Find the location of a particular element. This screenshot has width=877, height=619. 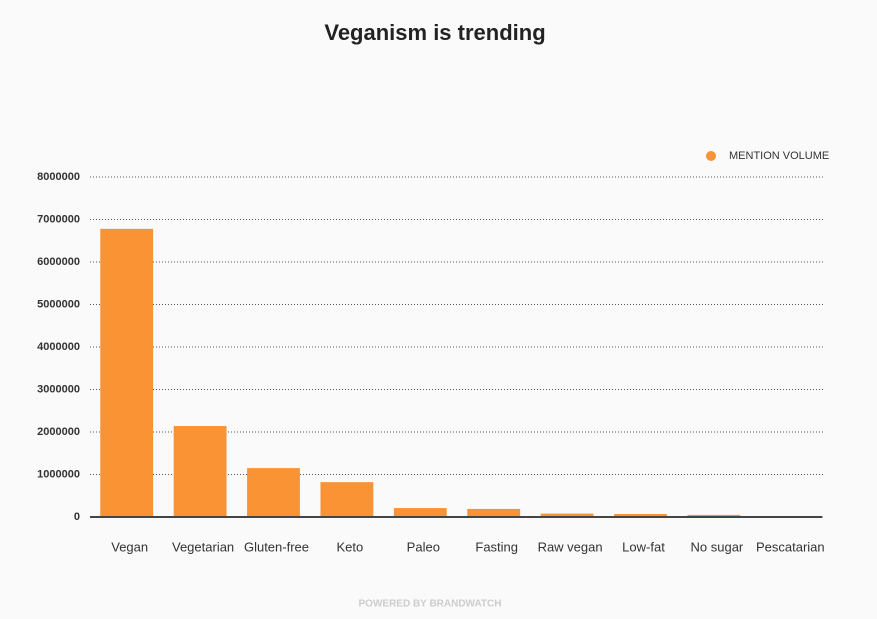

x-tick-label: Gluten-free is located at coordinates (276, 546).